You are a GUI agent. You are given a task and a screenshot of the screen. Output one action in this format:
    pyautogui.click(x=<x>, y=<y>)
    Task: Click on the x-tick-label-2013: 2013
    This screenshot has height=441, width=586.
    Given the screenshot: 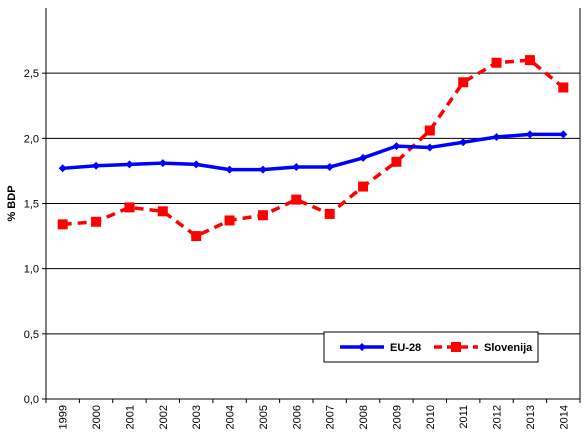 What is the action you would take?
    pyautogui.click(x=531, y=417)
    